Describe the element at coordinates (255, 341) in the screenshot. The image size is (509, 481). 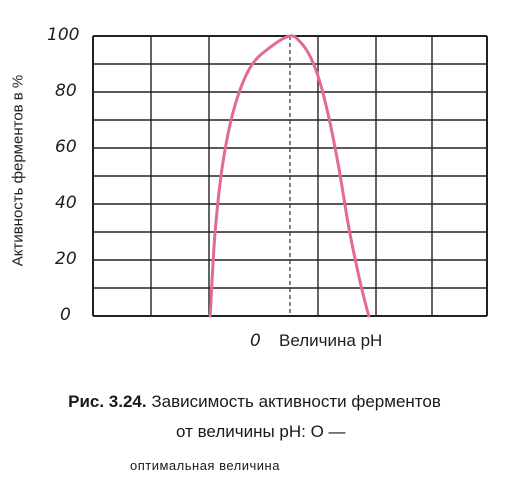
I see `x-tick-0: 0` at that location.